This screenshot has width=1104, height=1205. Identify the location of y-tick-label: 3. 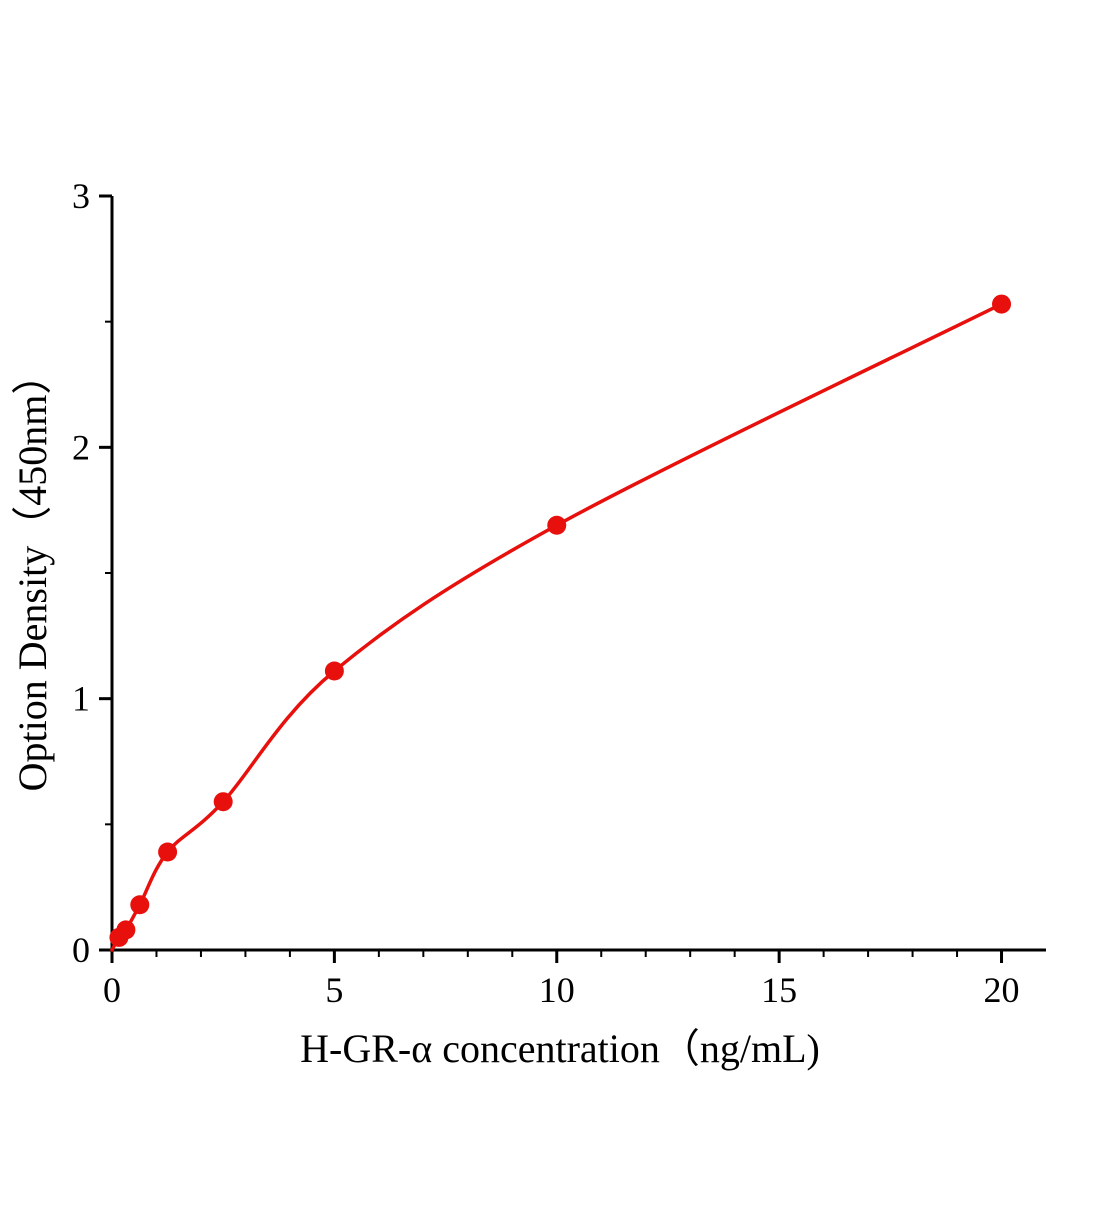
(81, 196).